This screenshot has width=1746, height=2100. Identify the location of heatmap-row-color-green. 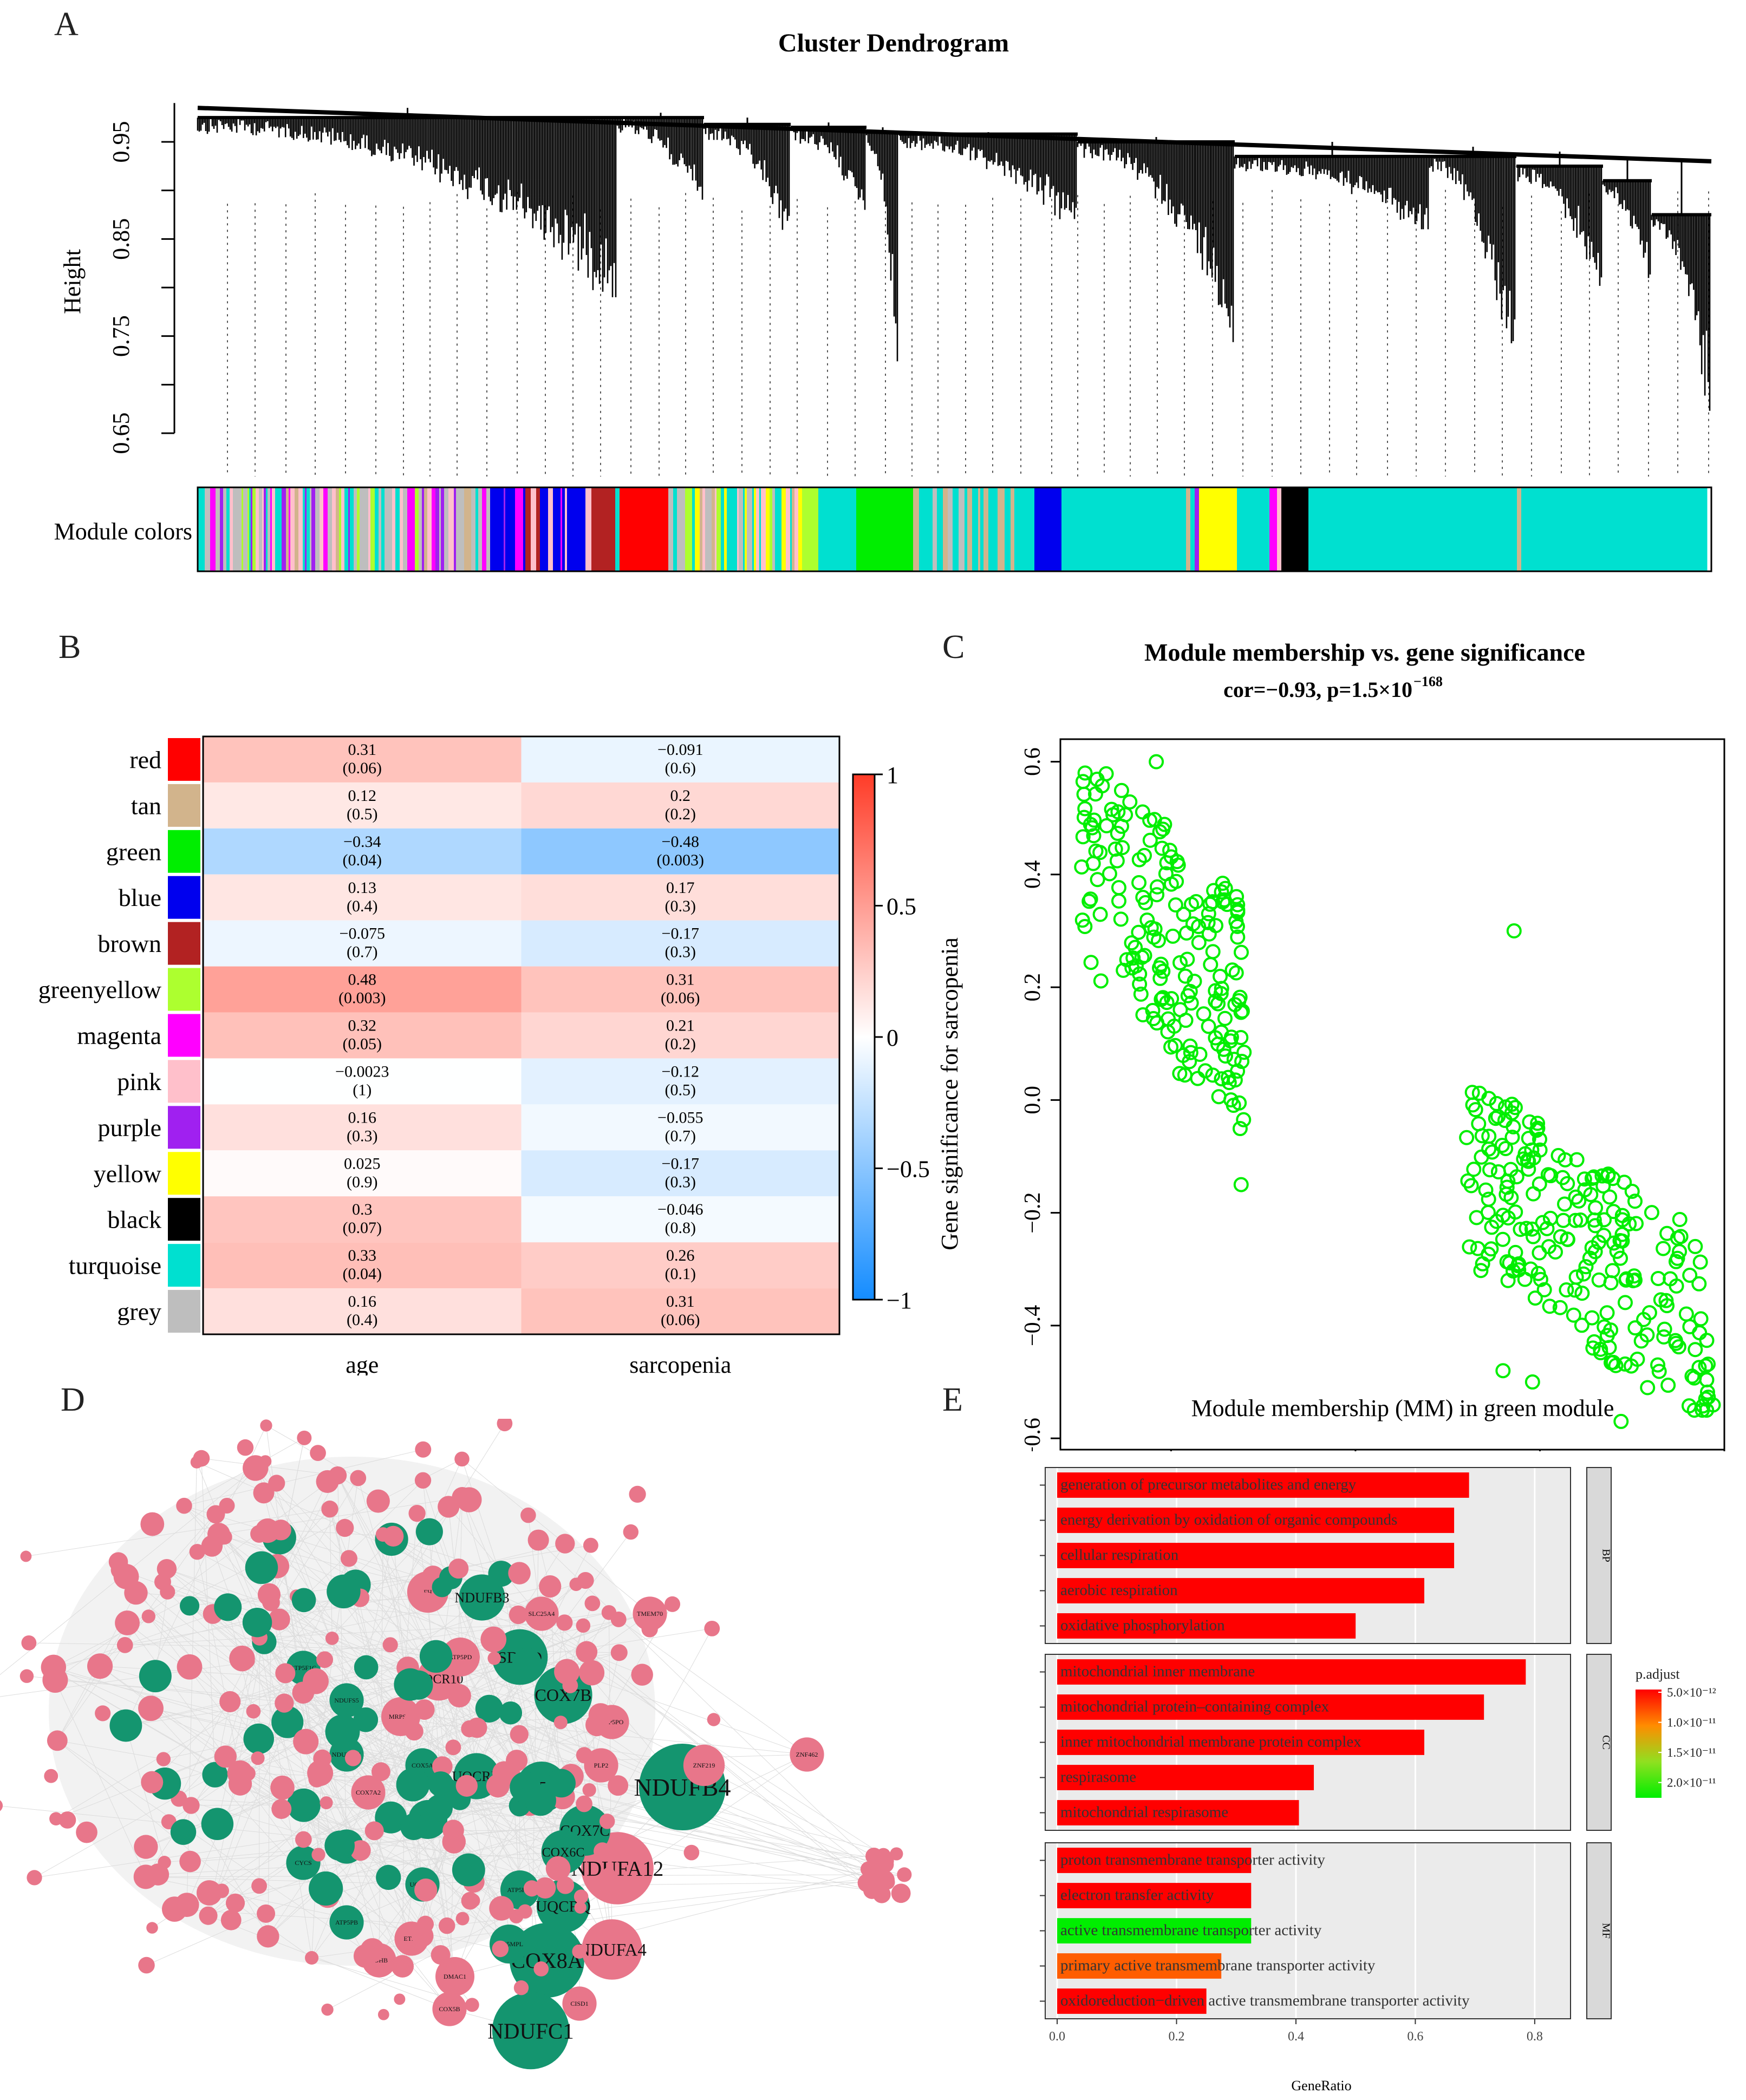
(184, 852).